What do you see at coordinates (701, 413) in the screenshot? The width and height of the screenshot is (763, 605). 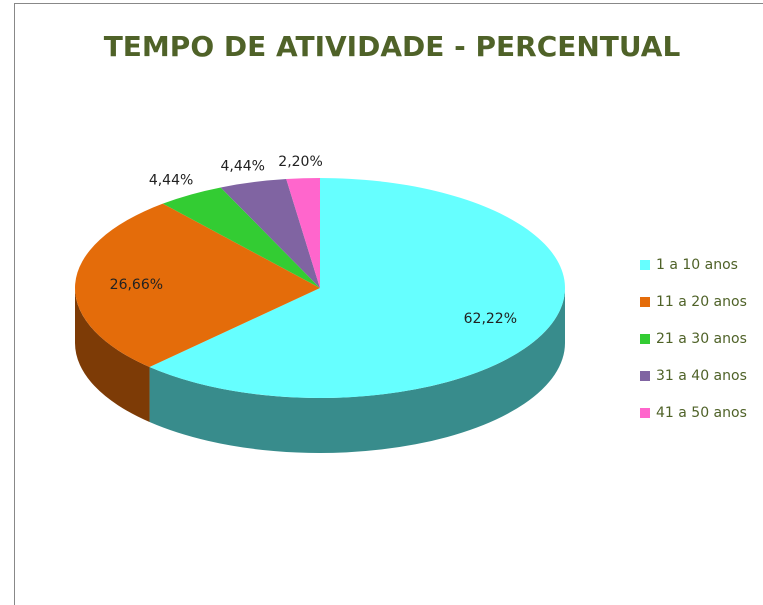 I see `legend-label: 41 a 50 anos` at bounding box center [701, 413].